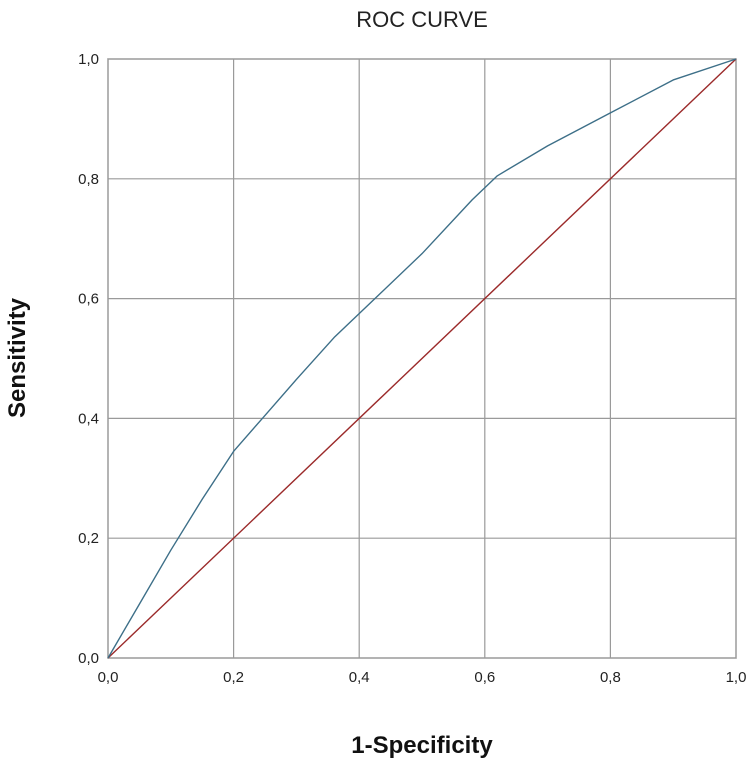  What do you see at coordinates (88, 299) in the screenshot?
I see `y-tick-label: 0,6` at bounding box center [88, 299].